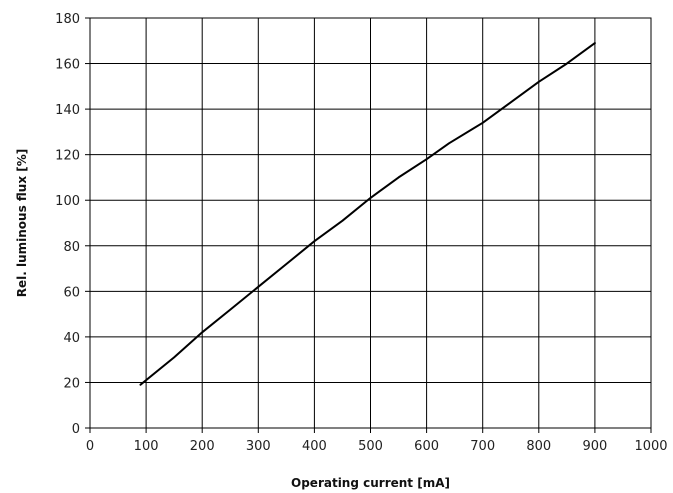 The width and height of the screenshot is (673, 493). What do you see at coordinates (202, 446) in the screenshot?
I see `x-tick-label: 200` at bounding box center [202, 446].